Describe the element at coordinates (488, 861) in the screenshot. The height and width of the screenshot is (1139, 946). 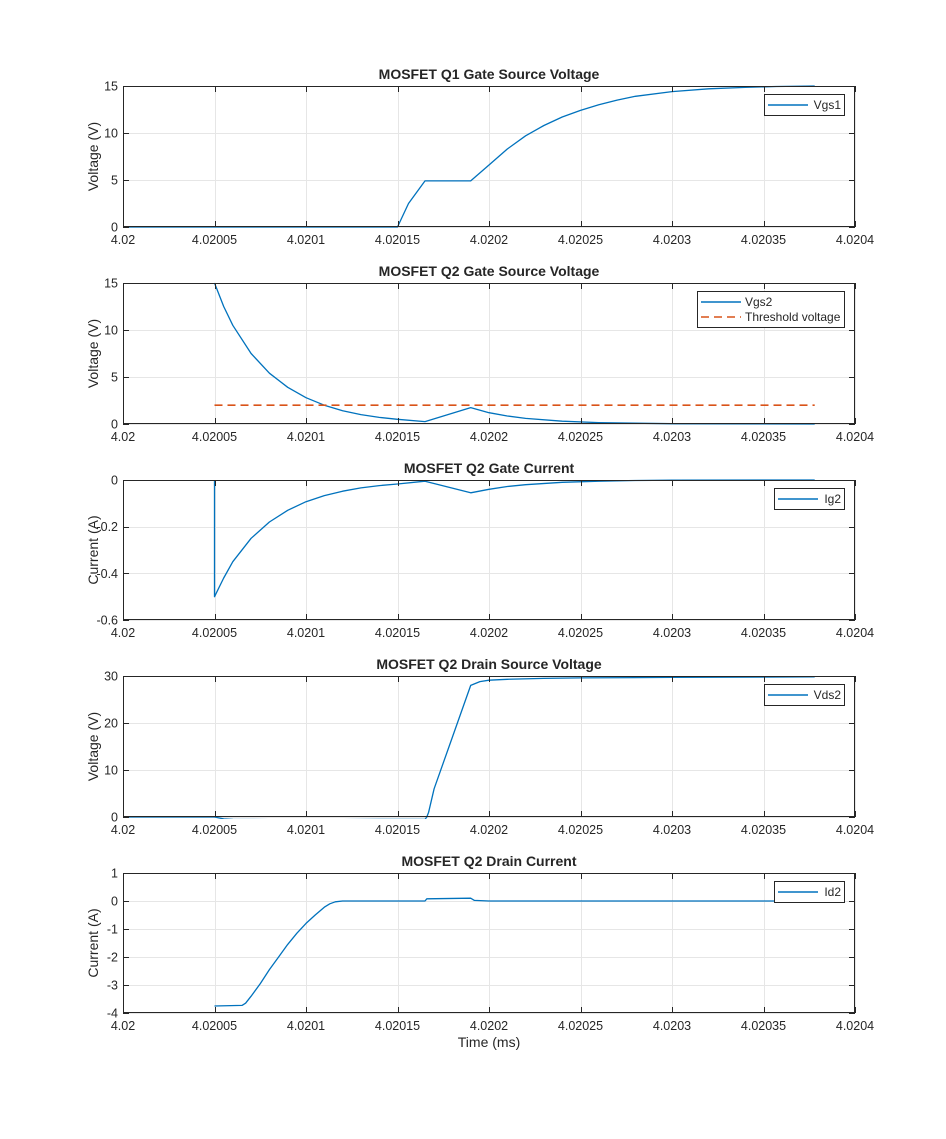
I see `chart-title: MOSFET Q2 Drain Current` at that location.